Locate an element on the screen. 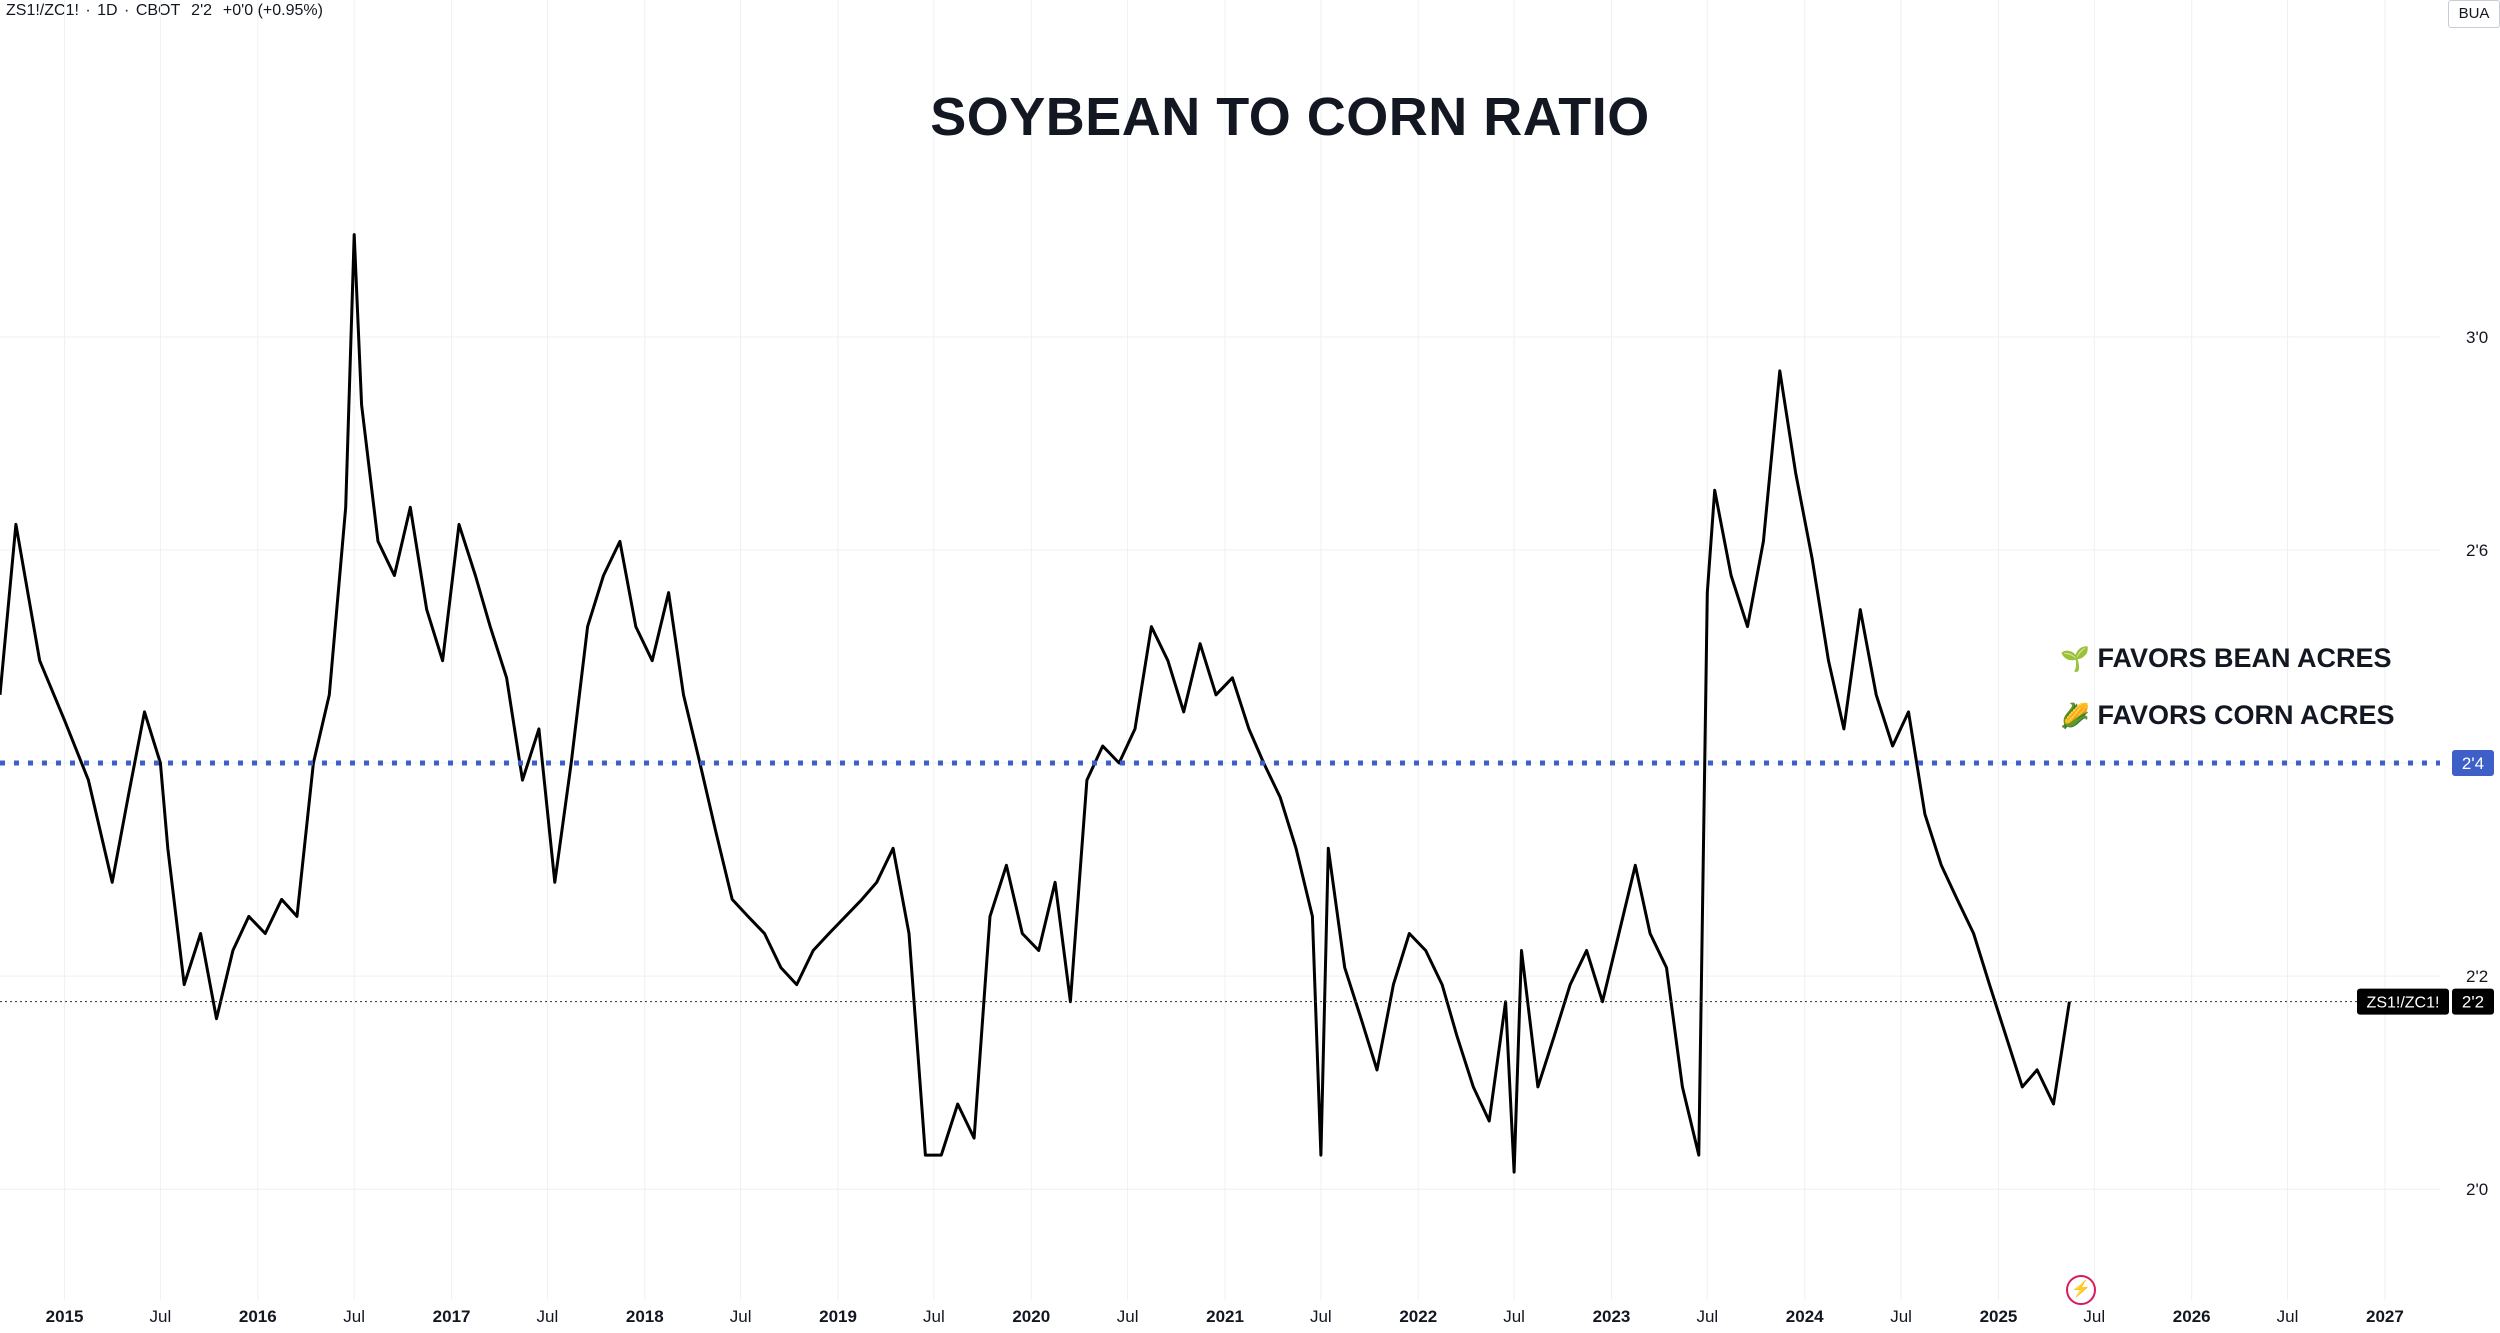 The image size is (2500, 1333). exchange-label: CBOT is located at coordinates (158, 10).